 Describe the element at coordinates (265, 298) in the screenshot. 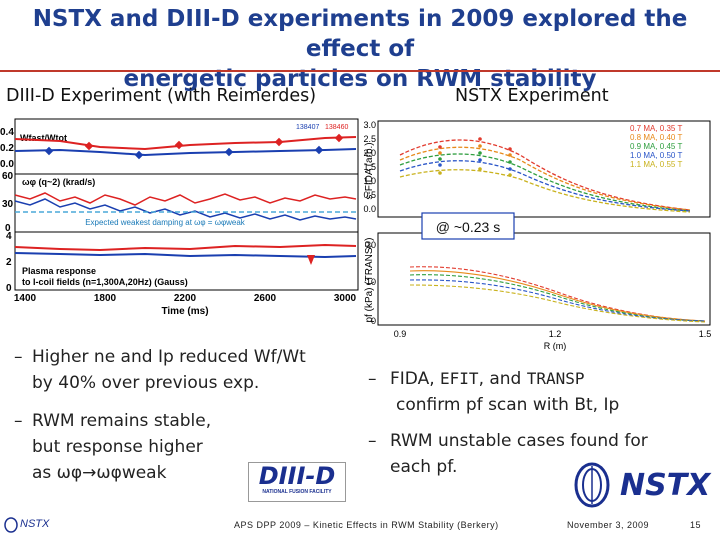

I see `xtick-2600: 2600` at that location.